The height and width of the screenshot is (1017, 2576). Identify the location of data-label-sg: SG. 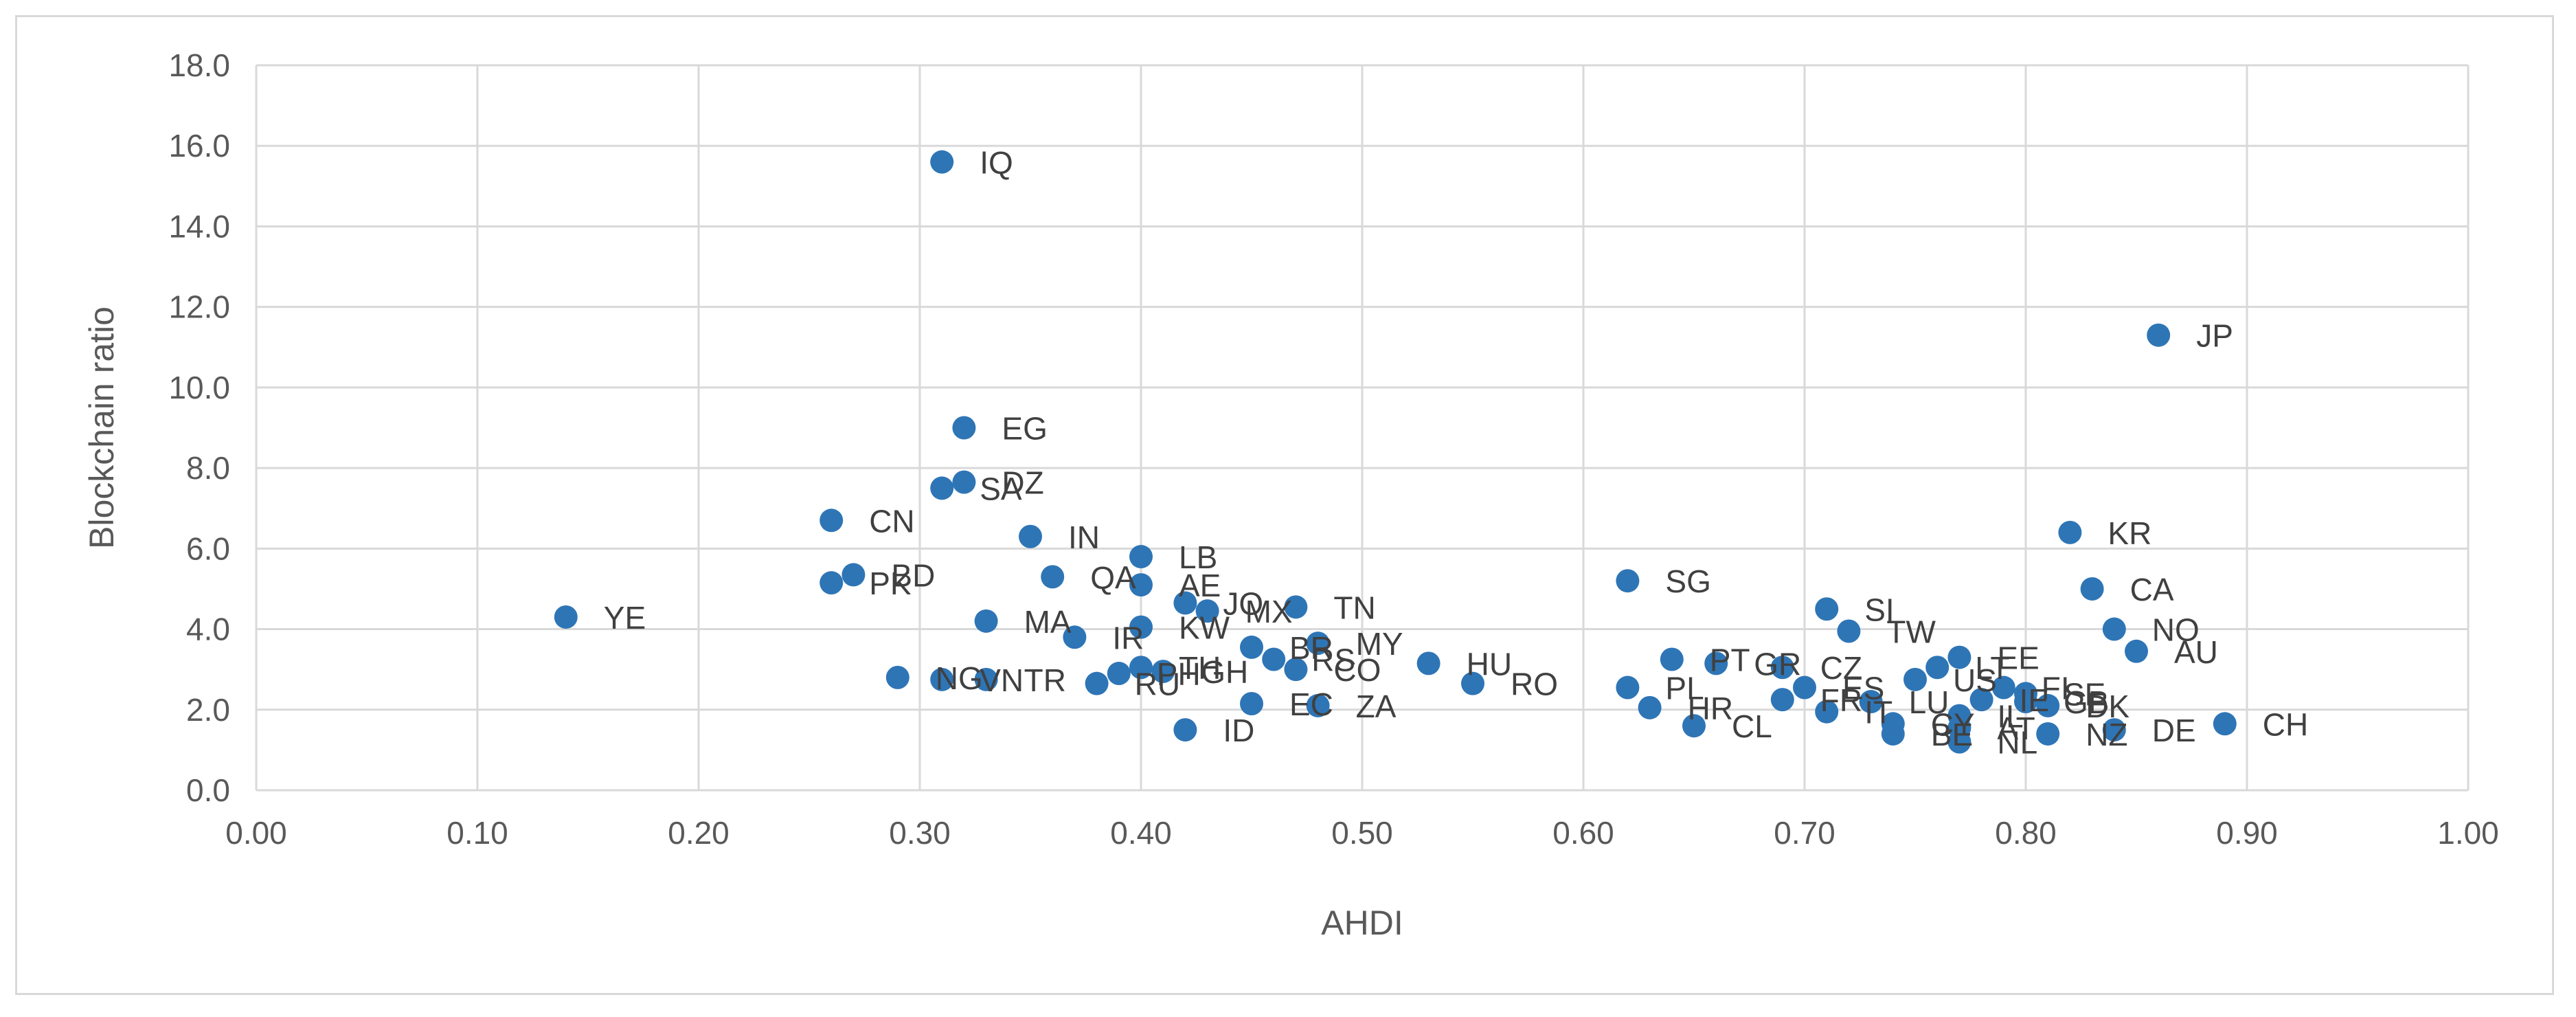
(1687, 581).